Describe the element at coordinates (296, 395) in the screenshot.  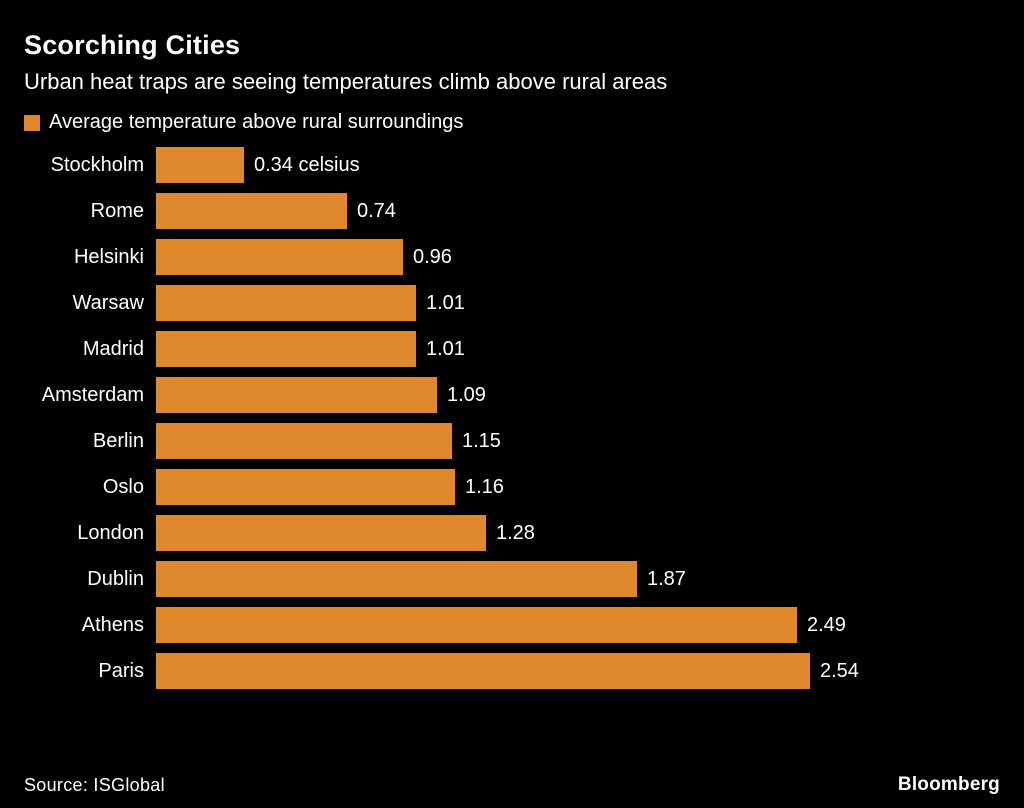
I see `bar-amsterdam` at that location.